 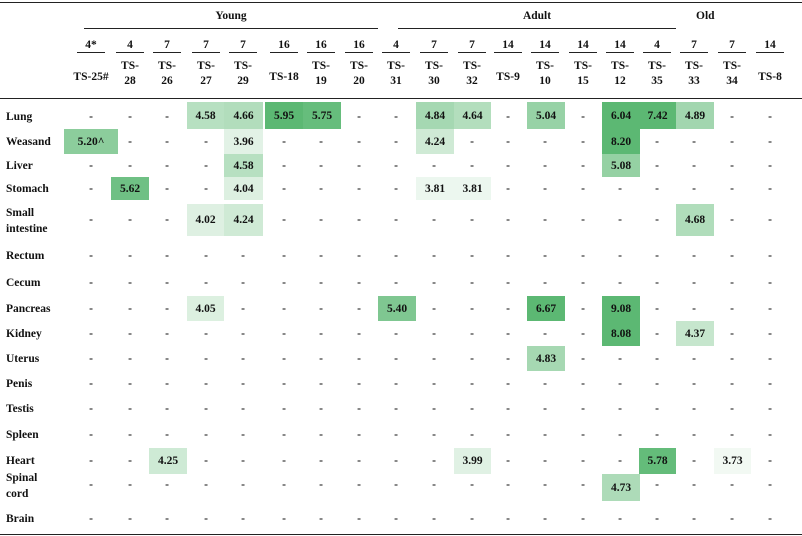 What do you see at coordinates (28, 142) in the screenshot?
I see `row-label-weasand: Weasand` at bounding box center [28, 142].